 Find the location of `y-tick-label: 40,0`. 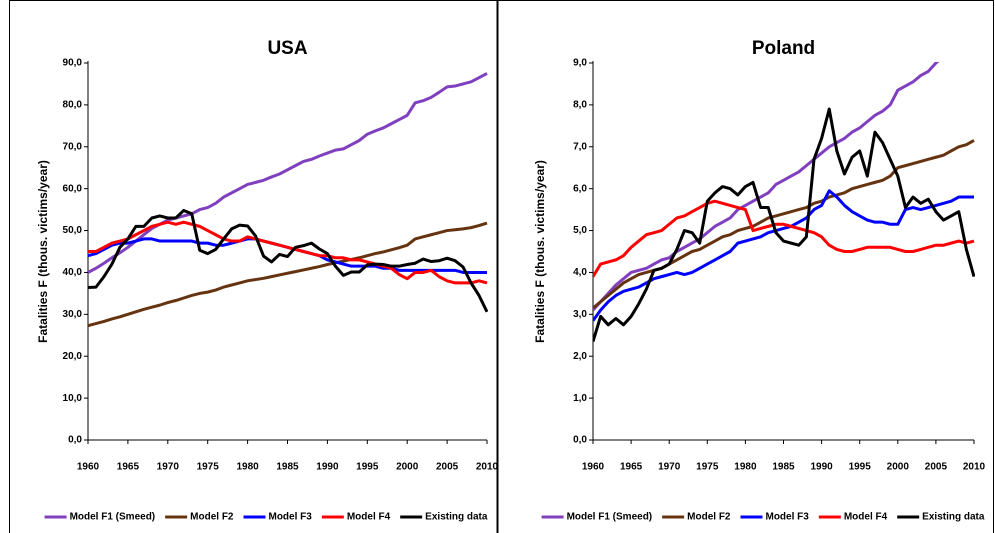

y-tick-label: 40,0 is located at coordinates (73, 272).